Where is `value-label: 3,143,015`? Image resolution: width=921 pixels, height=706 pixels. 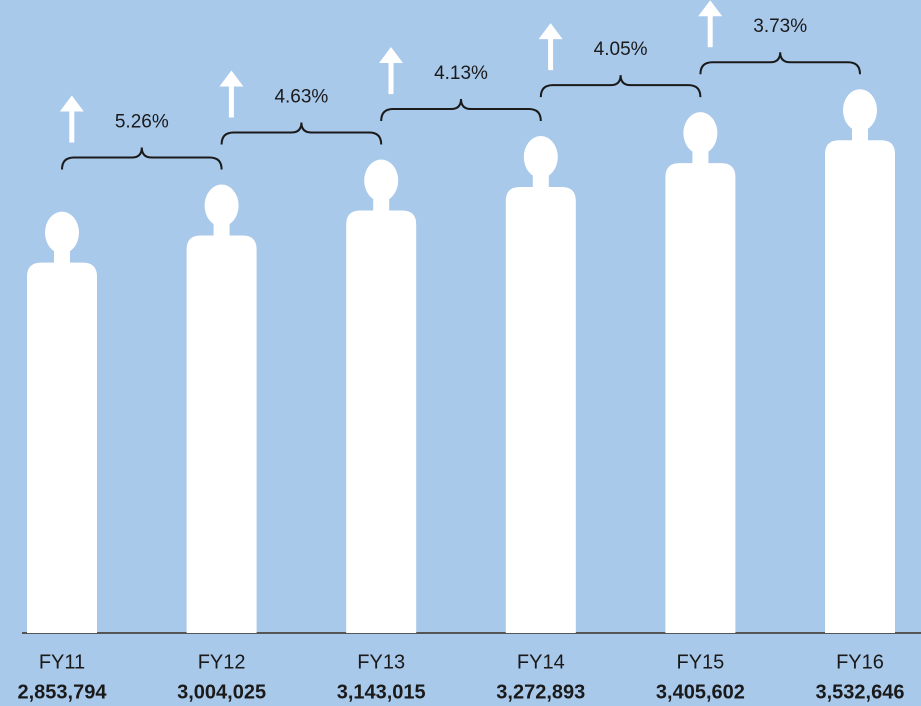 value-label: 3,143,015 is located at coordinates (381, 692).